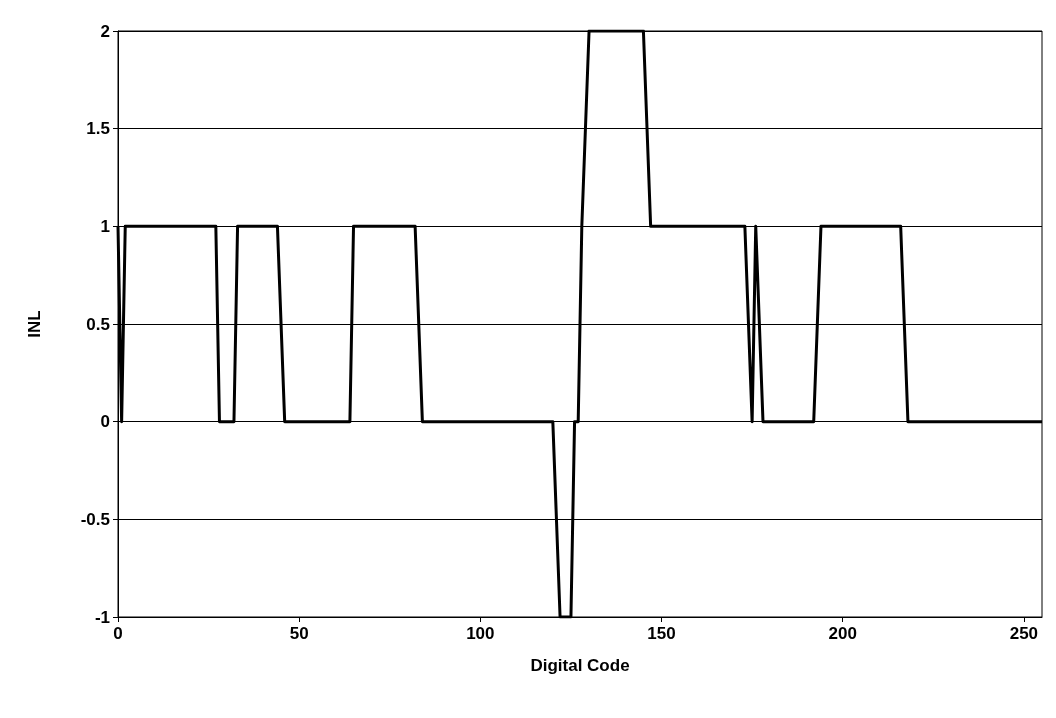  Describe the element at coordinates (480, 633) in the screenshot. I see `x-tick-label: 100` at that location.